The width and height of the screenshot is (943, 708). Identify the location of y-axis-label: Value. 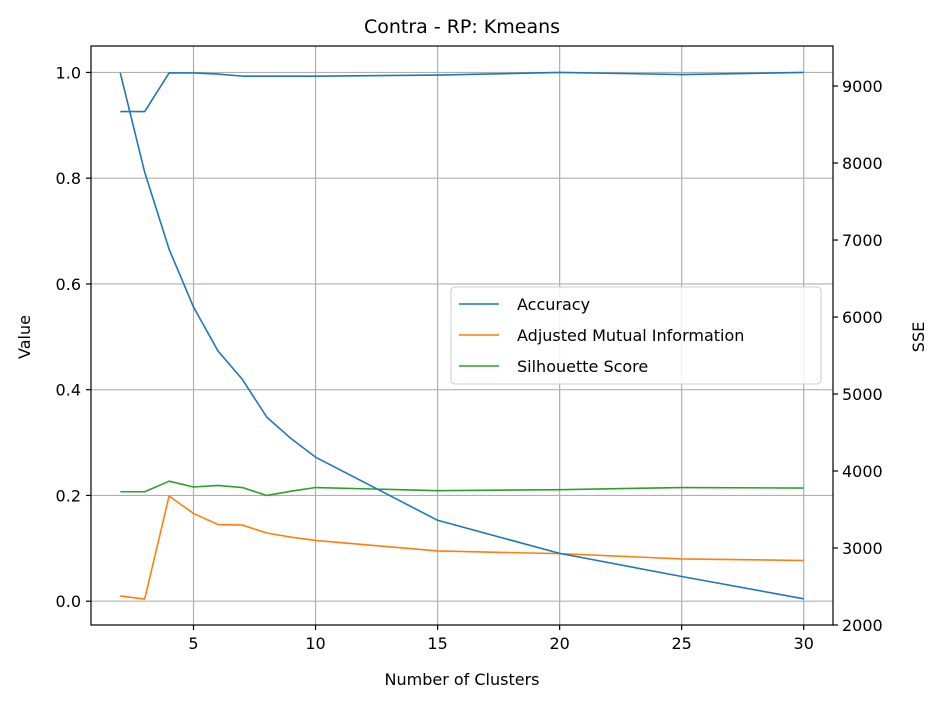
(24, 337).